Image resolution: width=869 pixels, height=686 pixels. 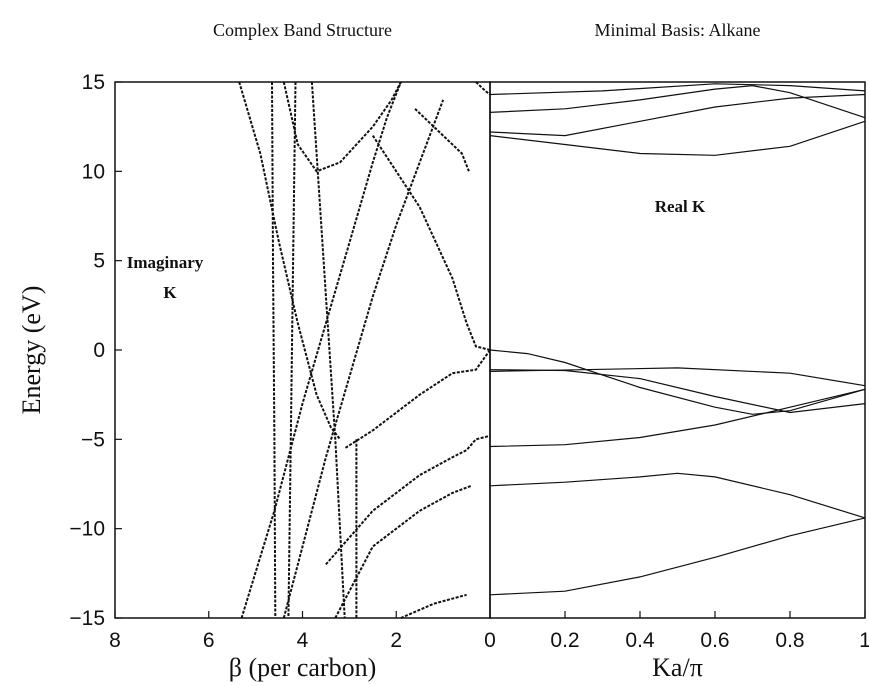 What do you see at coordinates (93, 439) in the screenshot?
I see `y-tick-label: −5` at bounding box center [93, 439].